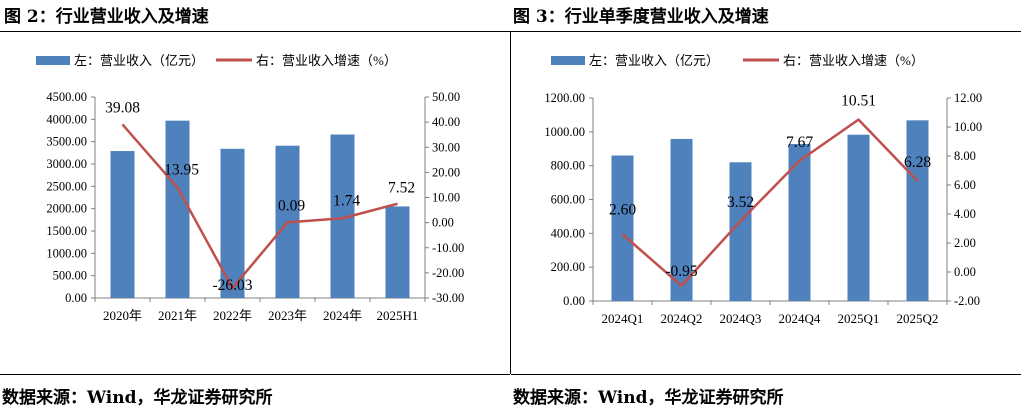  What do you see at coordinates (446, 147) in the screenshot?
I see `right-tick-label: 30.00` at bounding box center [446, 147].